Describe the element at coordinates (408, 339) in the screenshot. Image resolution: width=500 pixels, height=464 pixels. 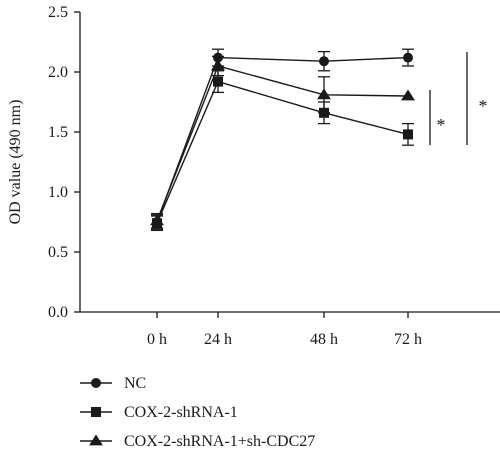
I see `x-tick-label: 72 h` at that location.